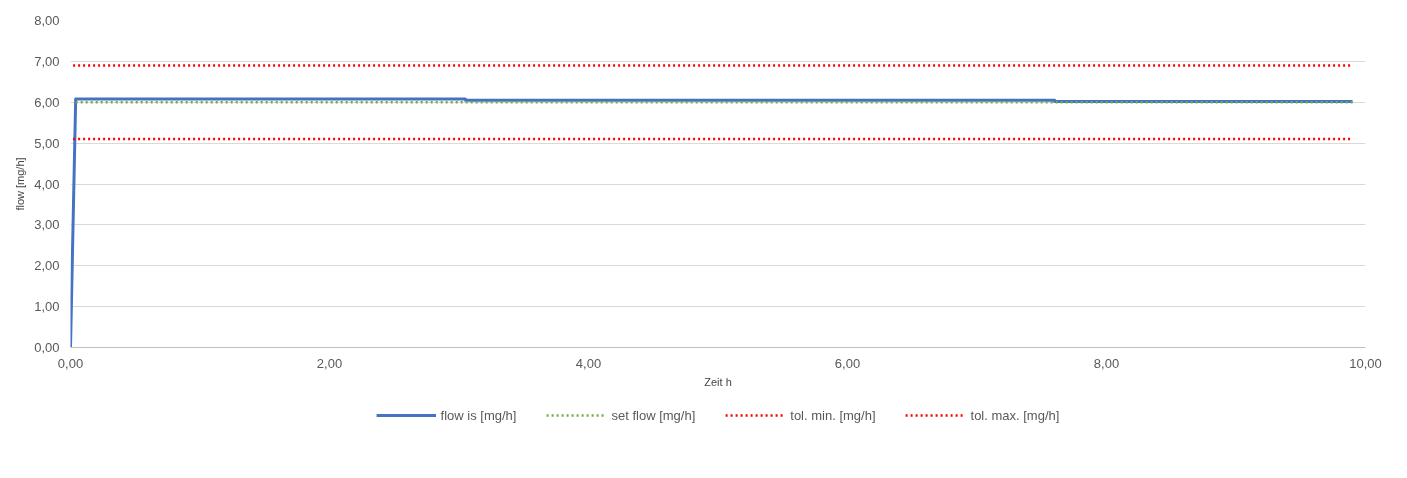  I want to click on y-tick-label: 1,00, so click(47, 307).